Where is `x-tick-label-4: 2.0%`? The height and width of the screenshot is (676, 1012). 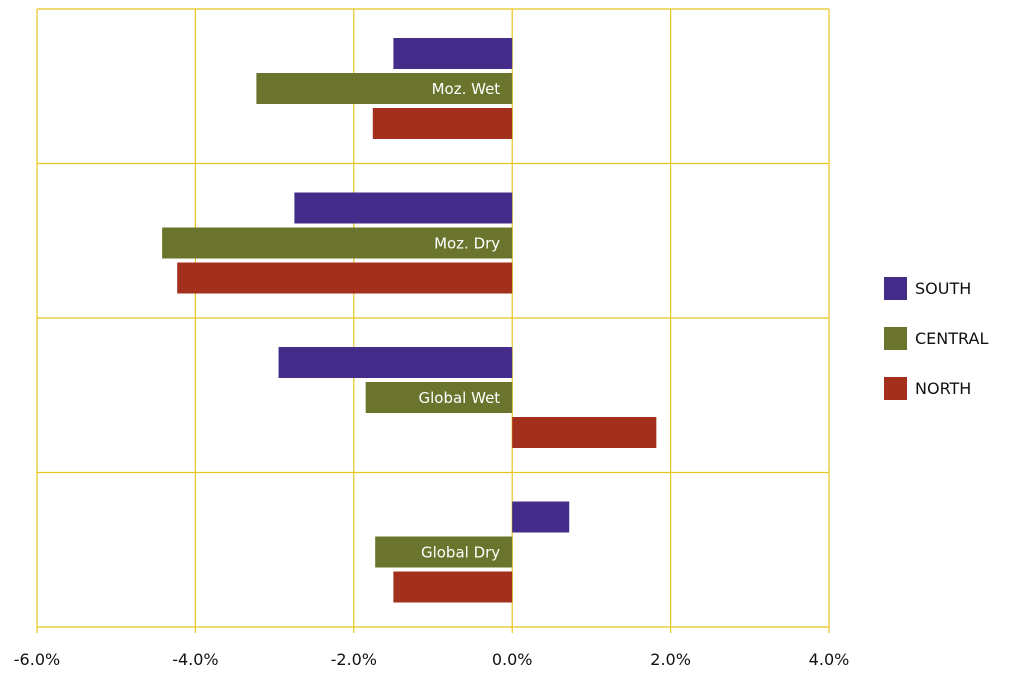 x-tick-label-4: 2.0% is located at coordinates (670, 659).